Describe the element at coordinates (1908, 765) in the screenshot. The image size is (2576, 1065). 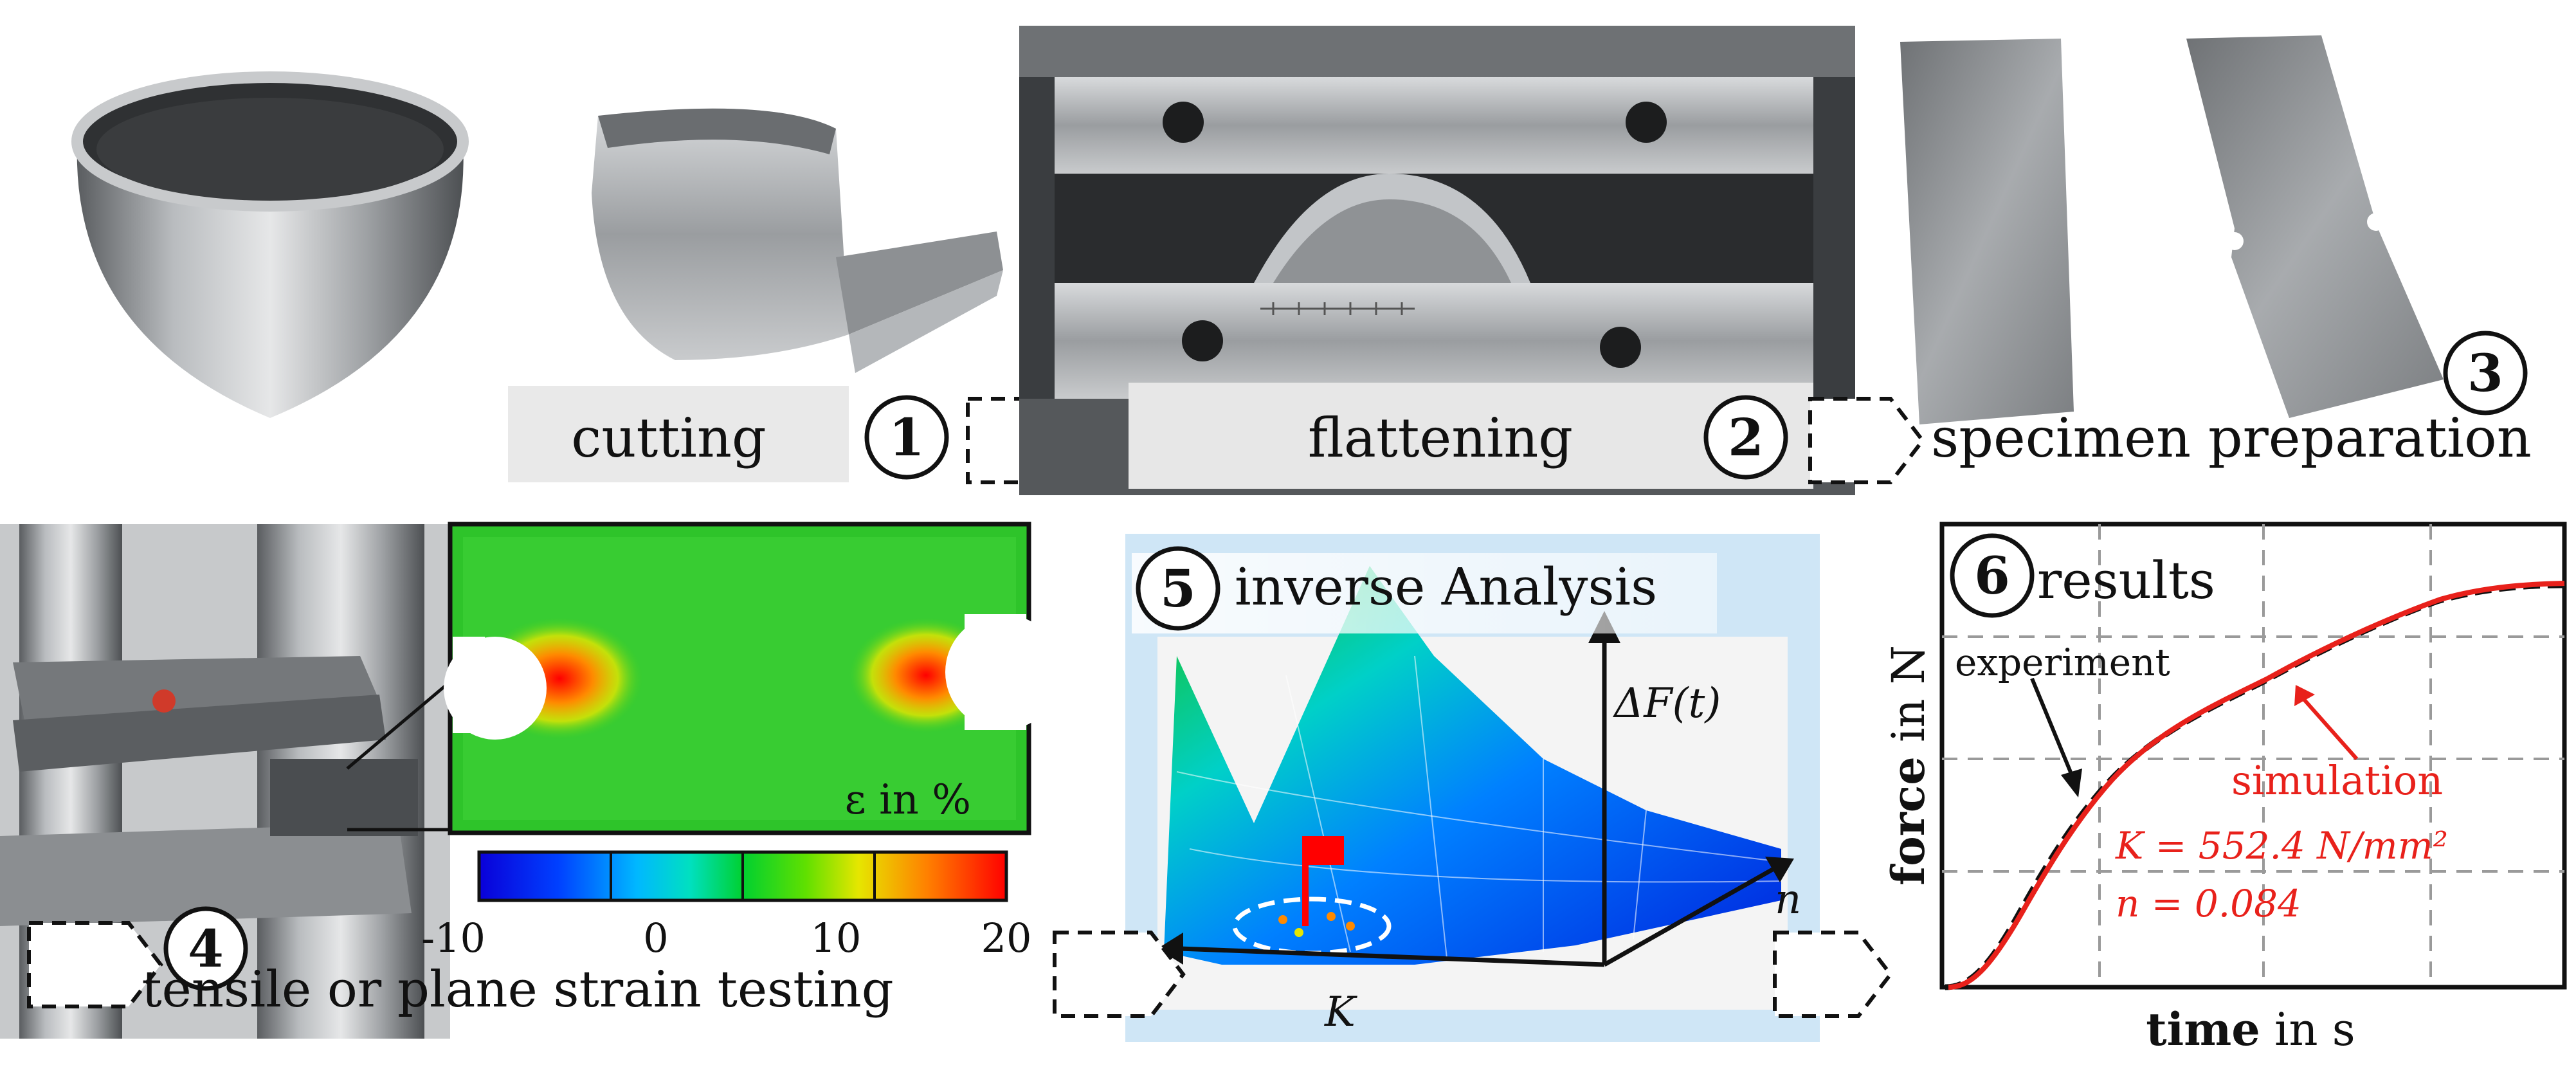
I see `results-y-axis-label: force in N` at that location.